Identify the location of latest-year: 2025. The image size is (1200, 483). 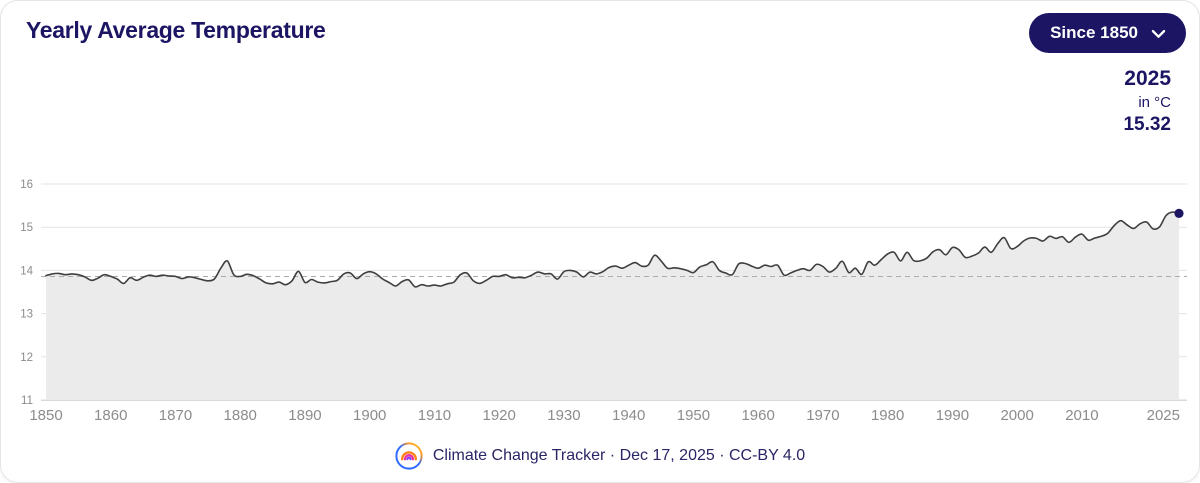
(1147, 78).